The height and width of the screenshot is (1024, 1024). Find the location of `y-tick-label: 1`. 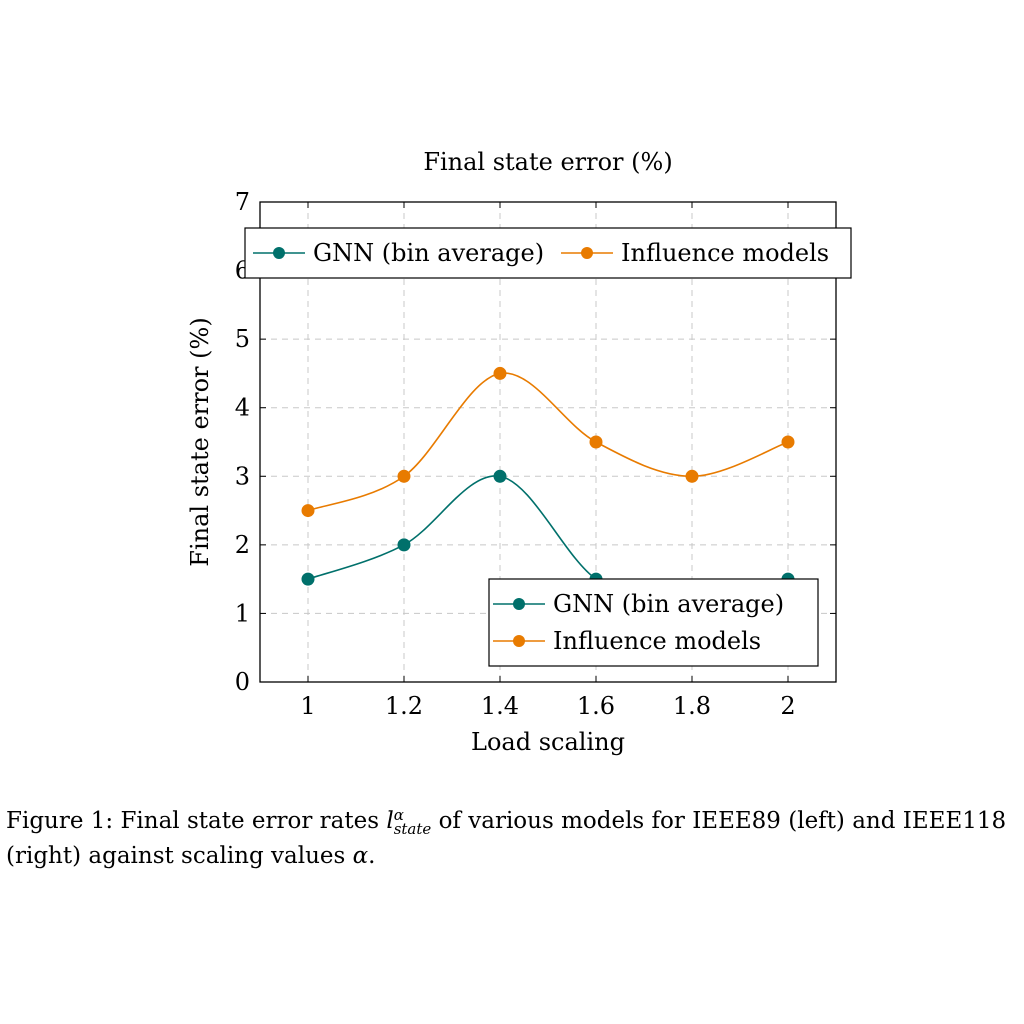

y-tick-label: 1 is located at coordinates (242, 613).